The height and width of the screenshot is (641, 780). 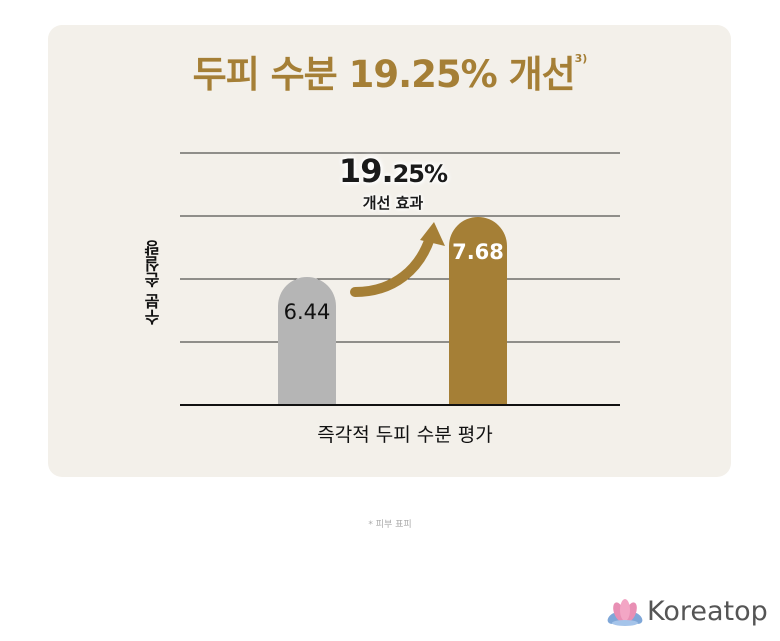 I want to click on chart-title: 두피 수분 19.25% 개선3), so click(x=390, y=71).